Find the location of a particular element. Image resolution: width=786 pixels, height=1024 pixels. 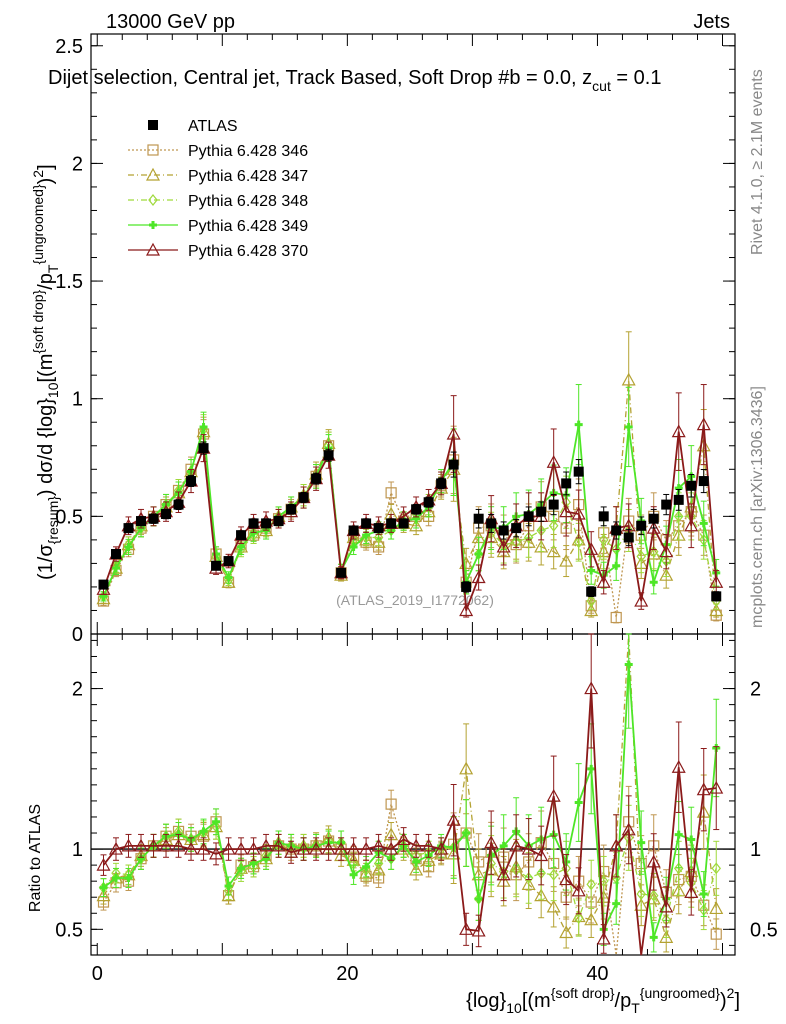

ratio-y-tick-label: 1 is located at coordinates (77, 850).